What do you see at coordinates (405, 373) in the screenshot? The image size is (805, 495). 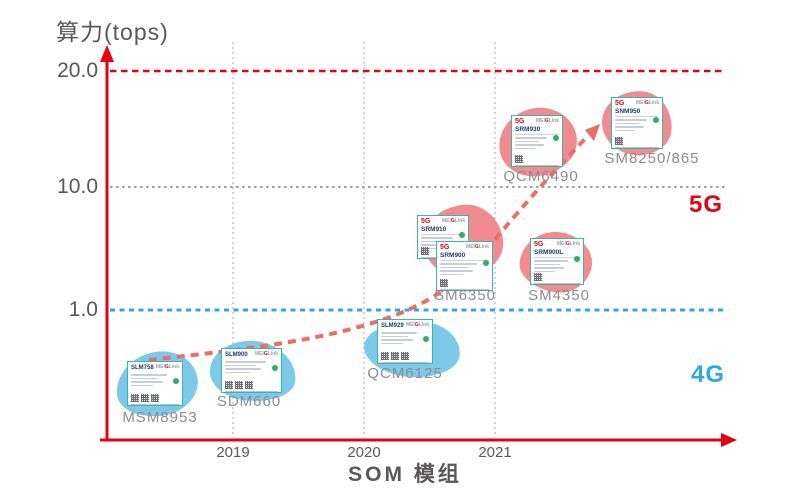 I see `module-caption: QCM6125` at bounding box center [405, 373].